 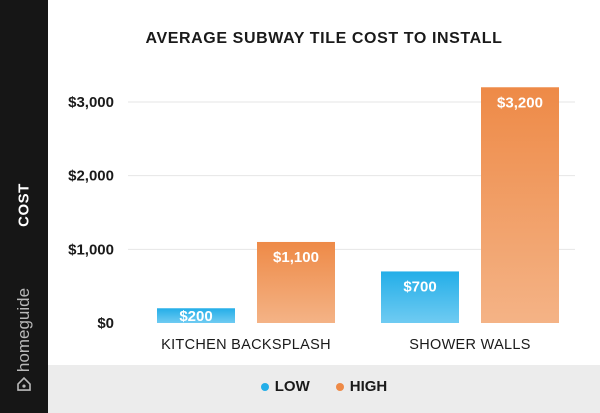 What do you see at coordinates (91, 249) in the screenshot?
I see `y-tick-label: $1,000` at bounding box center [91, 249].